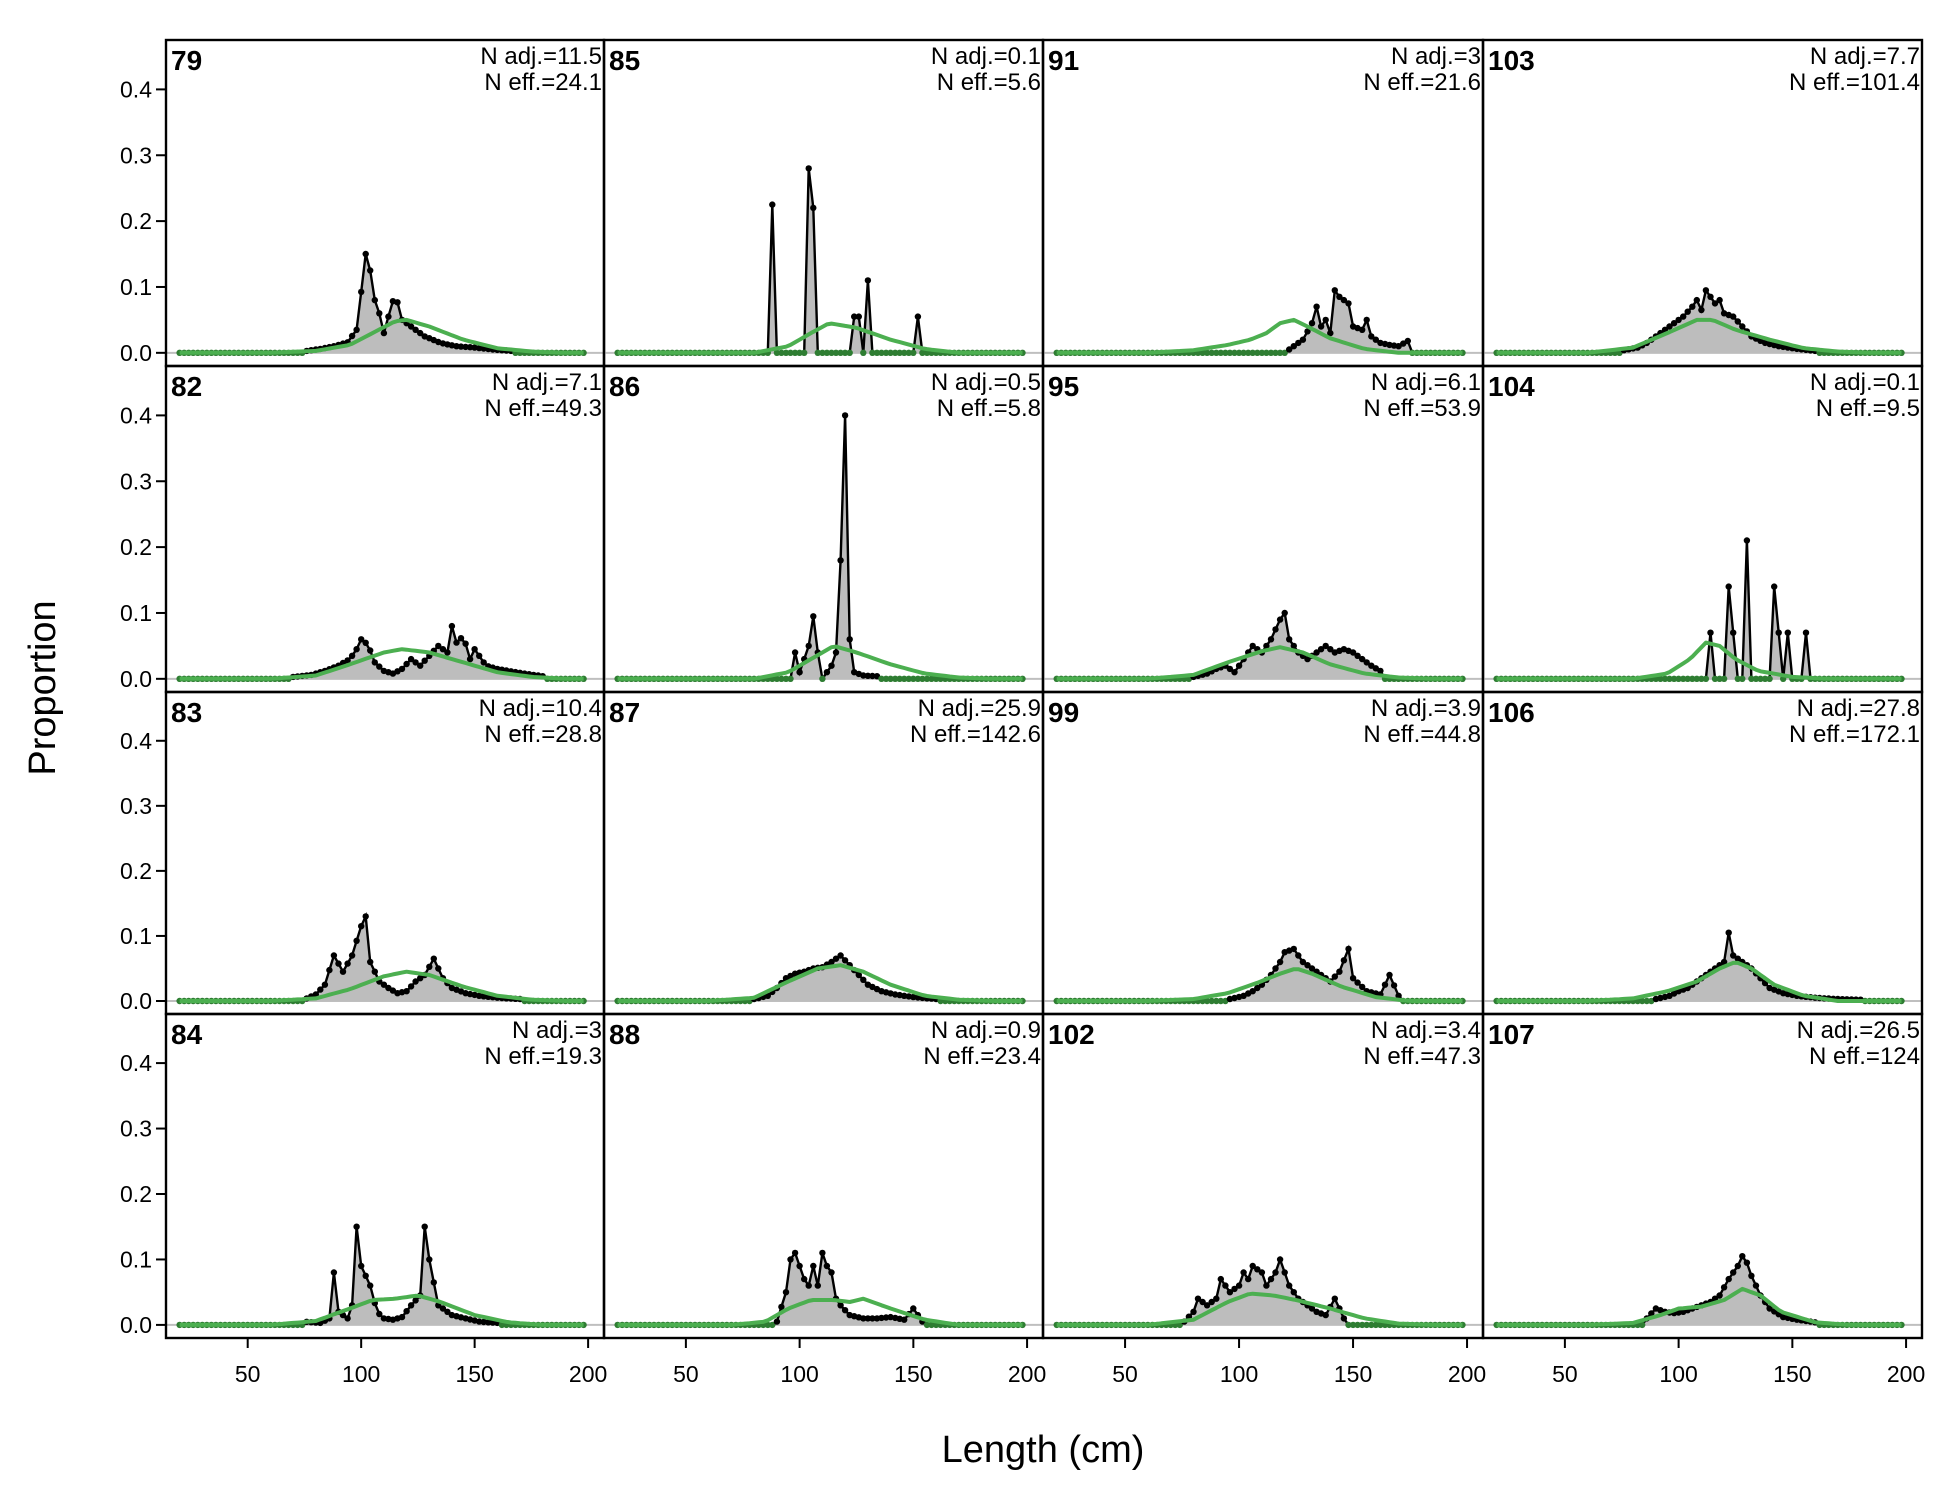  What do you see at coordinates (547, 382) in the screenshot?
I see `n-adj-label: N adj.=7.1` at bounding box center [547, 382].